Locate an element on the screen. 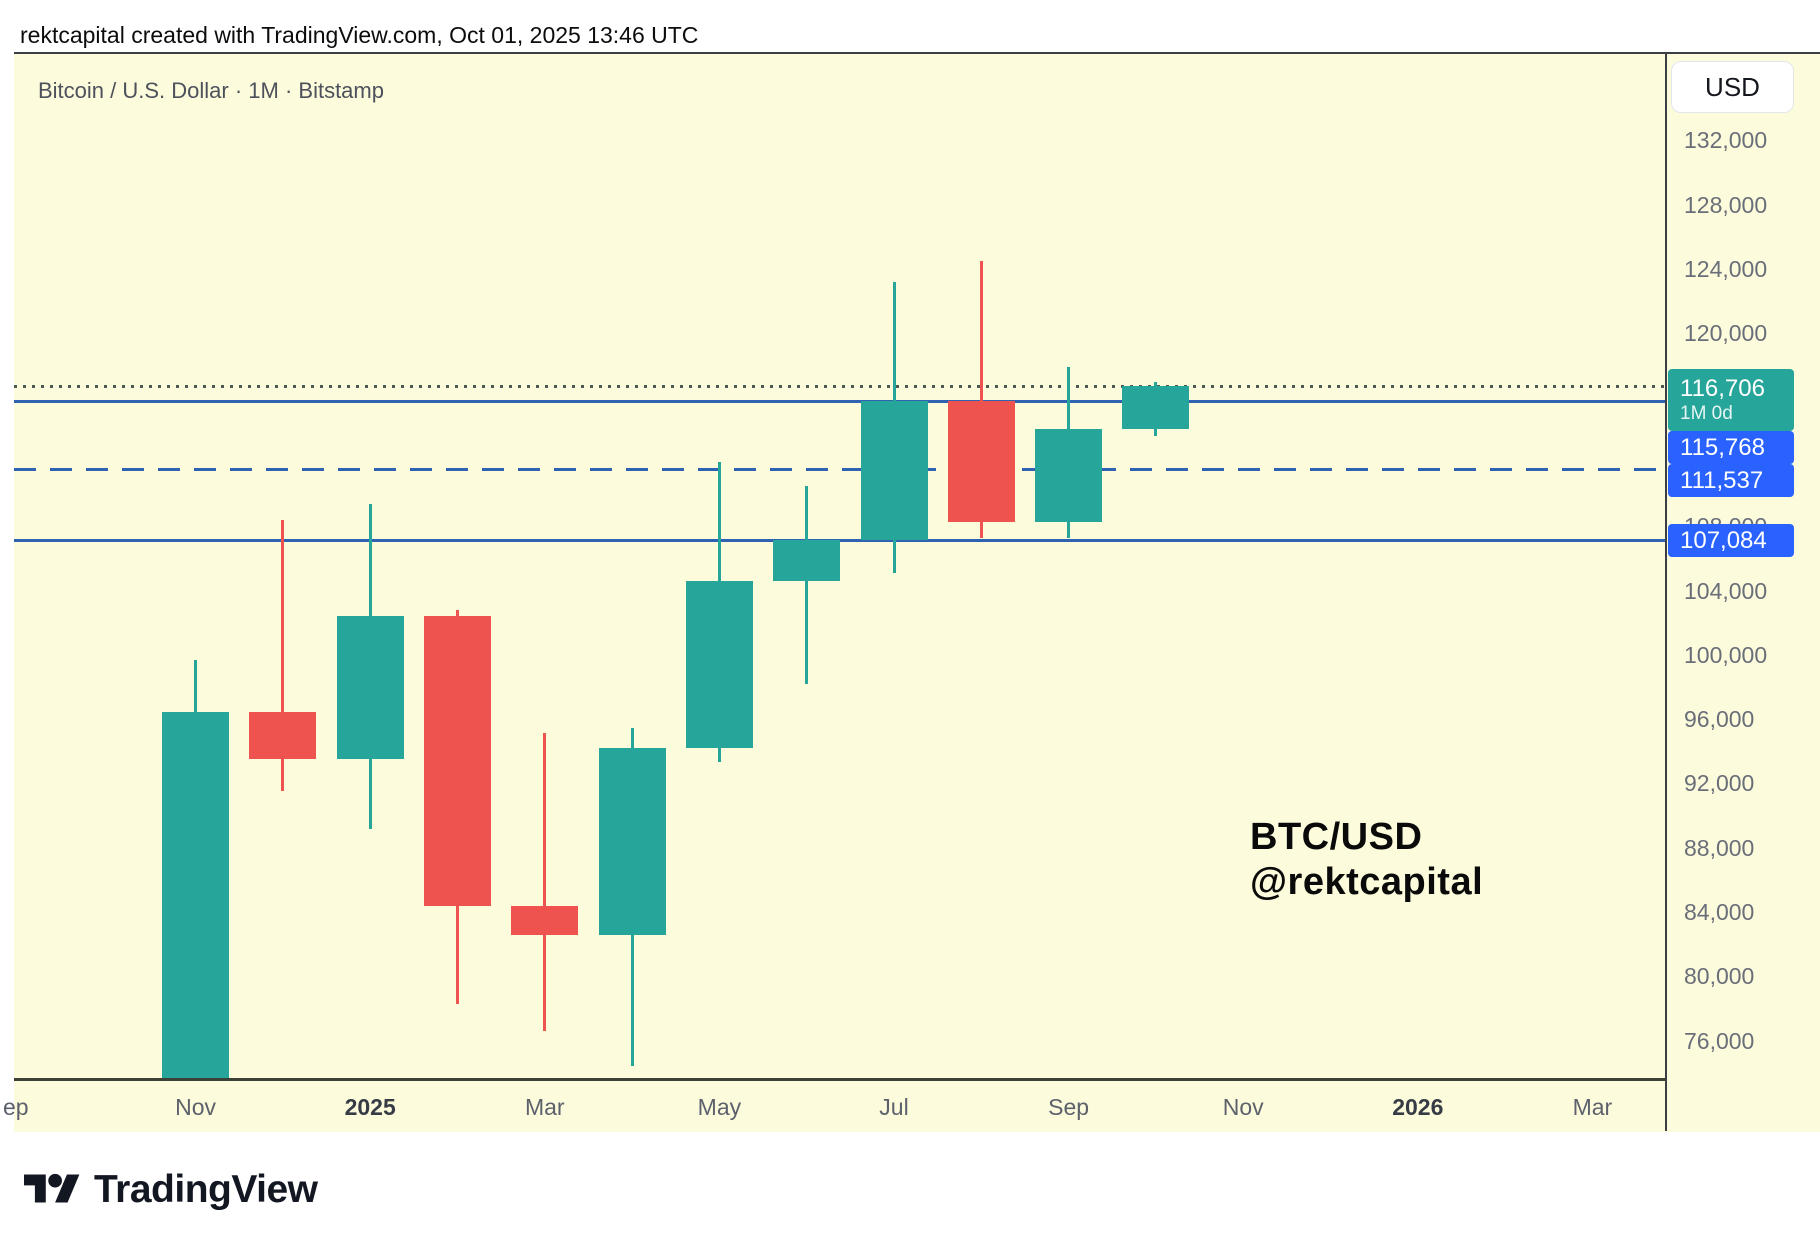 The width and height of the screenshot is (1820, 1254). candle-wick-aug-2025 is located at coordinates (981, 399).